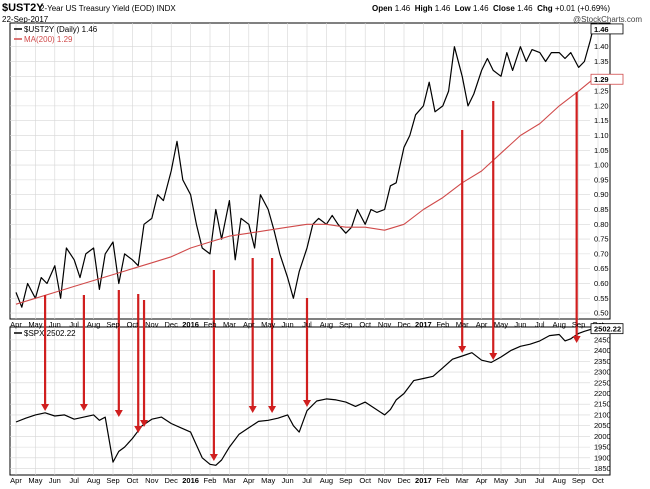  What do you see at coordinates (602, 393) in the screenshot?
I see `y-tick-label: 2200` at bounding box center [602, 393].